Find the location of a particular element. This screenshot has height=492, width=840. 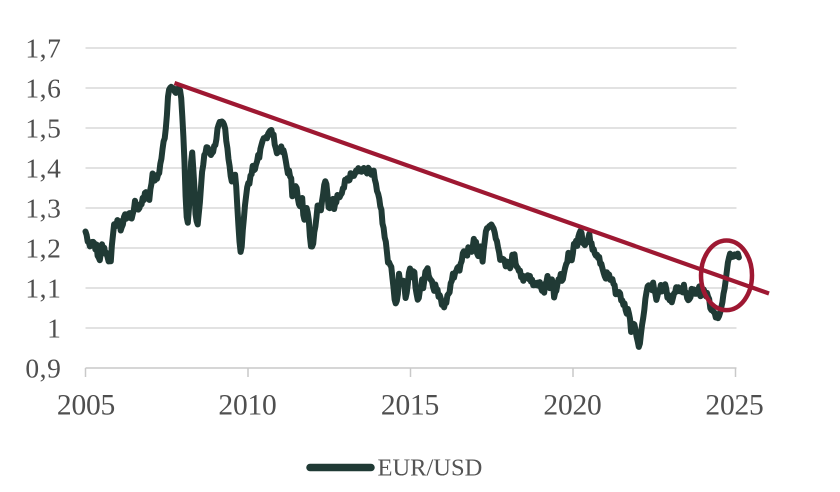

svg-text: 0,9 is located at coordinates (43, 368).